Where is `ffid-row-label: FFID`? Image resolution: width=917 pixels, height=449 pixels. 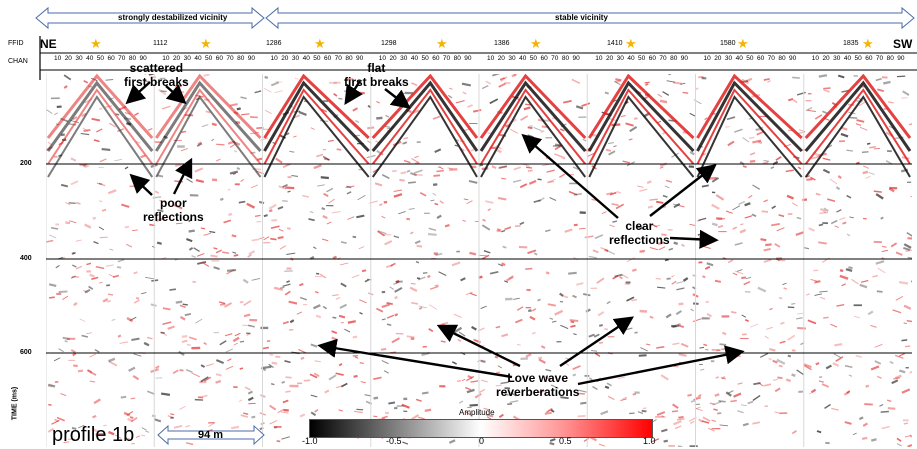 ffid-row-label: FFID is located at coordinates (16, 43).